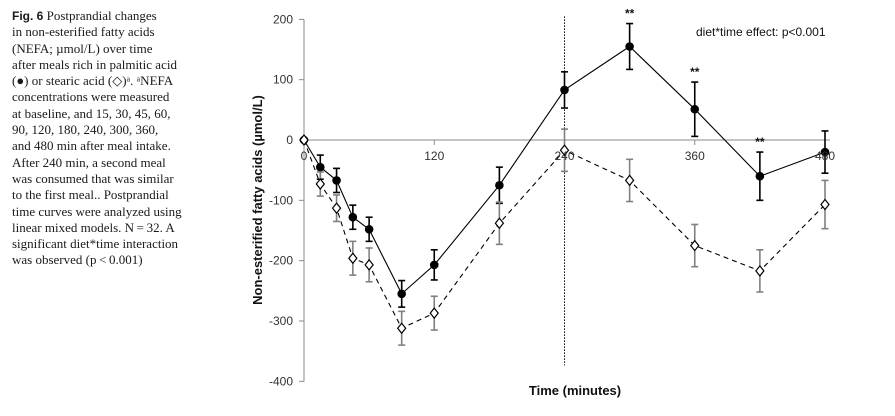  Describe the element at coordinates (283, 80) in the screenshot. I see `y-tick-label: 100` at that location.